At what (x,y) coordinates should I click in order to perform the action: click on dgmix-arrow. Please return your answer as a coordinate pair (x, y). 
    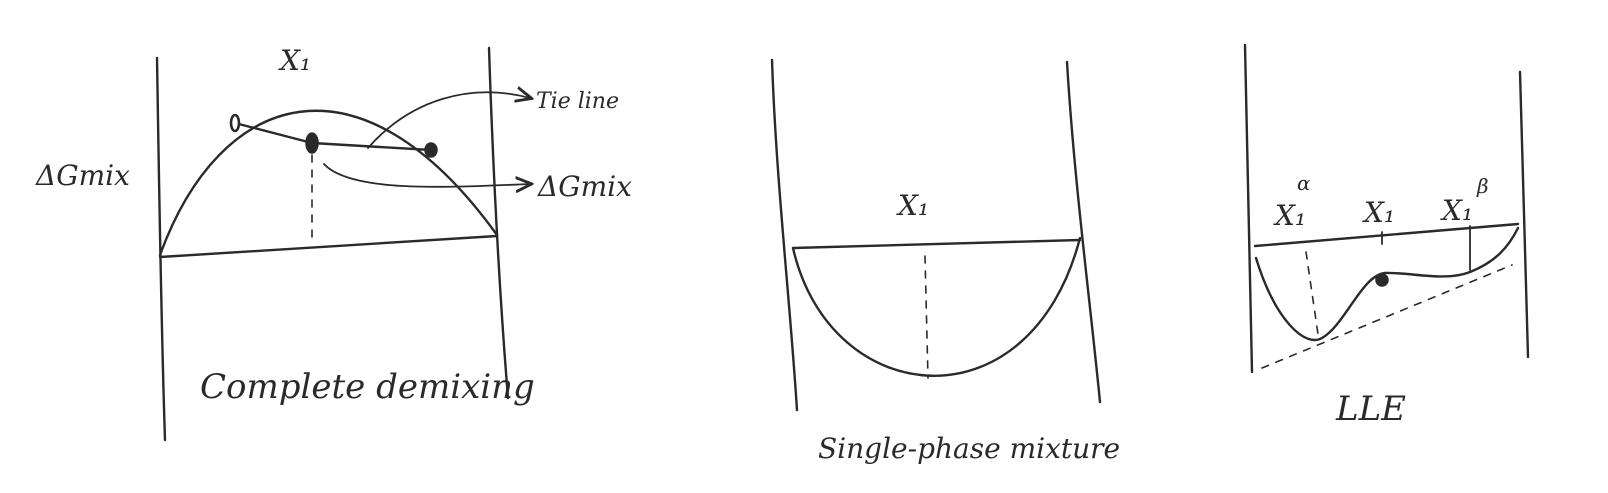
    Looking at the image, I should click on (426, 175).